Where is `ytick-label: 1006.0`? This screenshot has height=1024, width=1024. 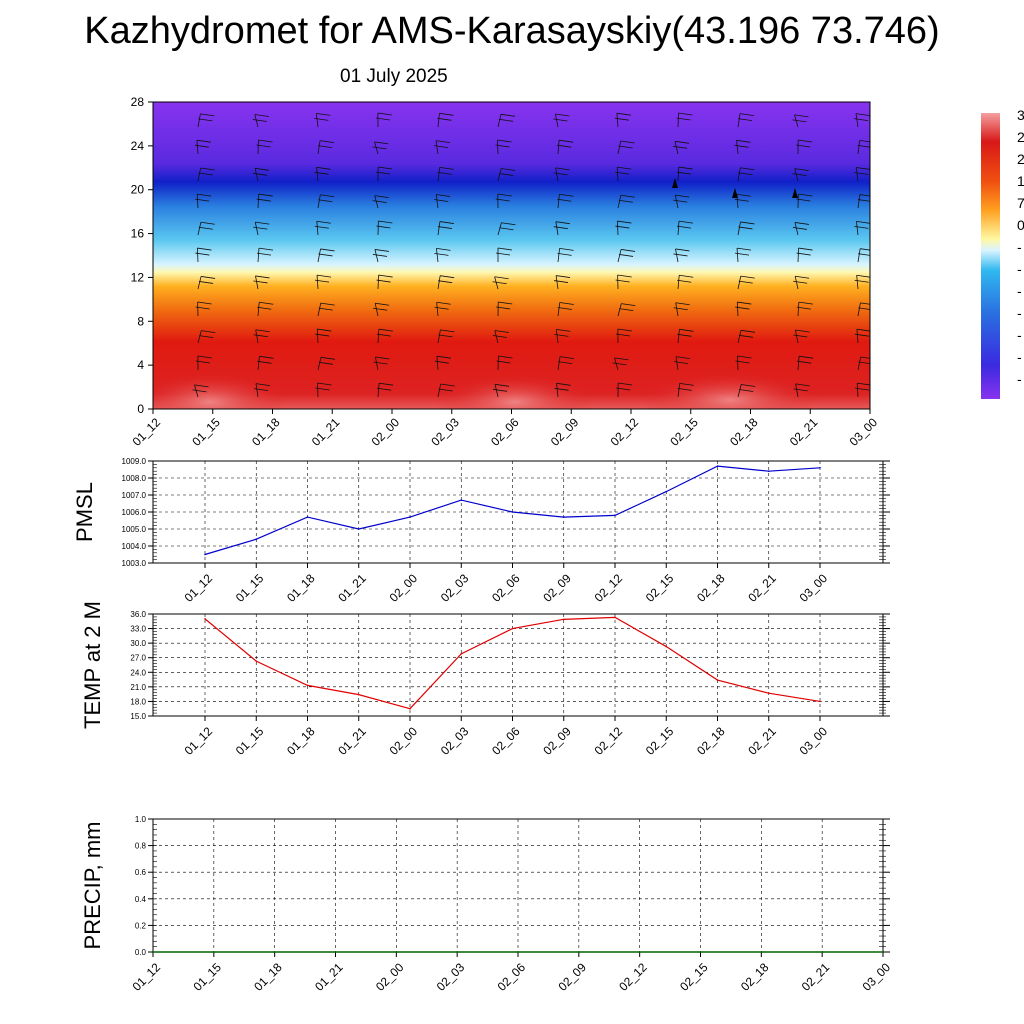 ytick-label: 1006.0 is located at coordinates (134, 512).